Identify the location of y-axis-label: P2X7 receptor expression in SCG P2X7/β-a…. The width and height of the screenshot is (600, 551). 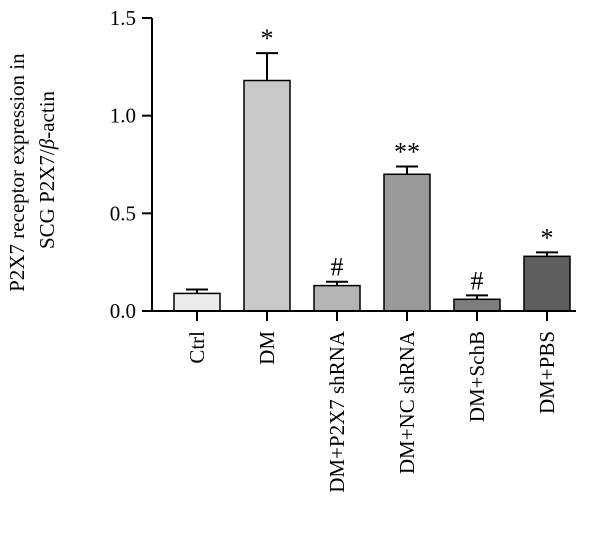
(32, 170).